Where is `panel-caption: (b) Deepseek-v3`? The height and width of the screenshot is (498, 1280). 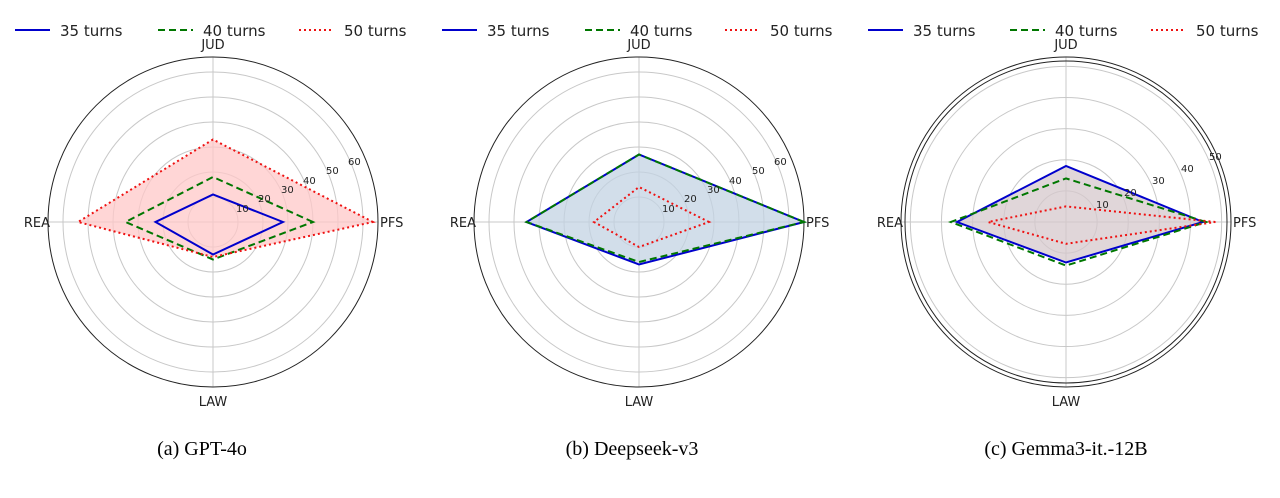
panel-caption: (b) Deepseek-v3 is located at coordinates (632, 449).